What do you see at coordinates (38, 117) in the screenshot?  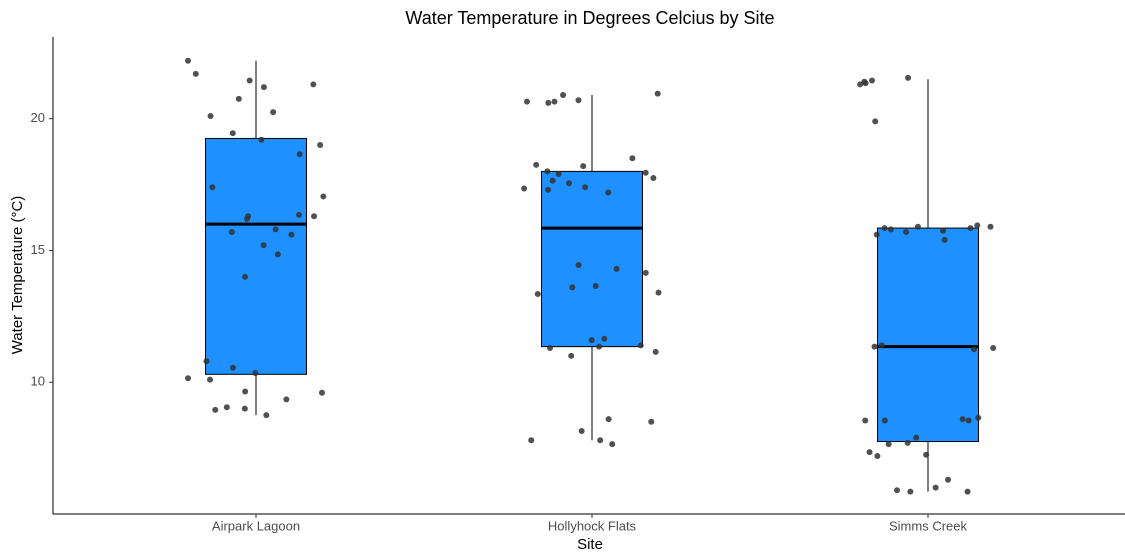 I see `y-tick-label: 20` at bounding box center [38, 117].